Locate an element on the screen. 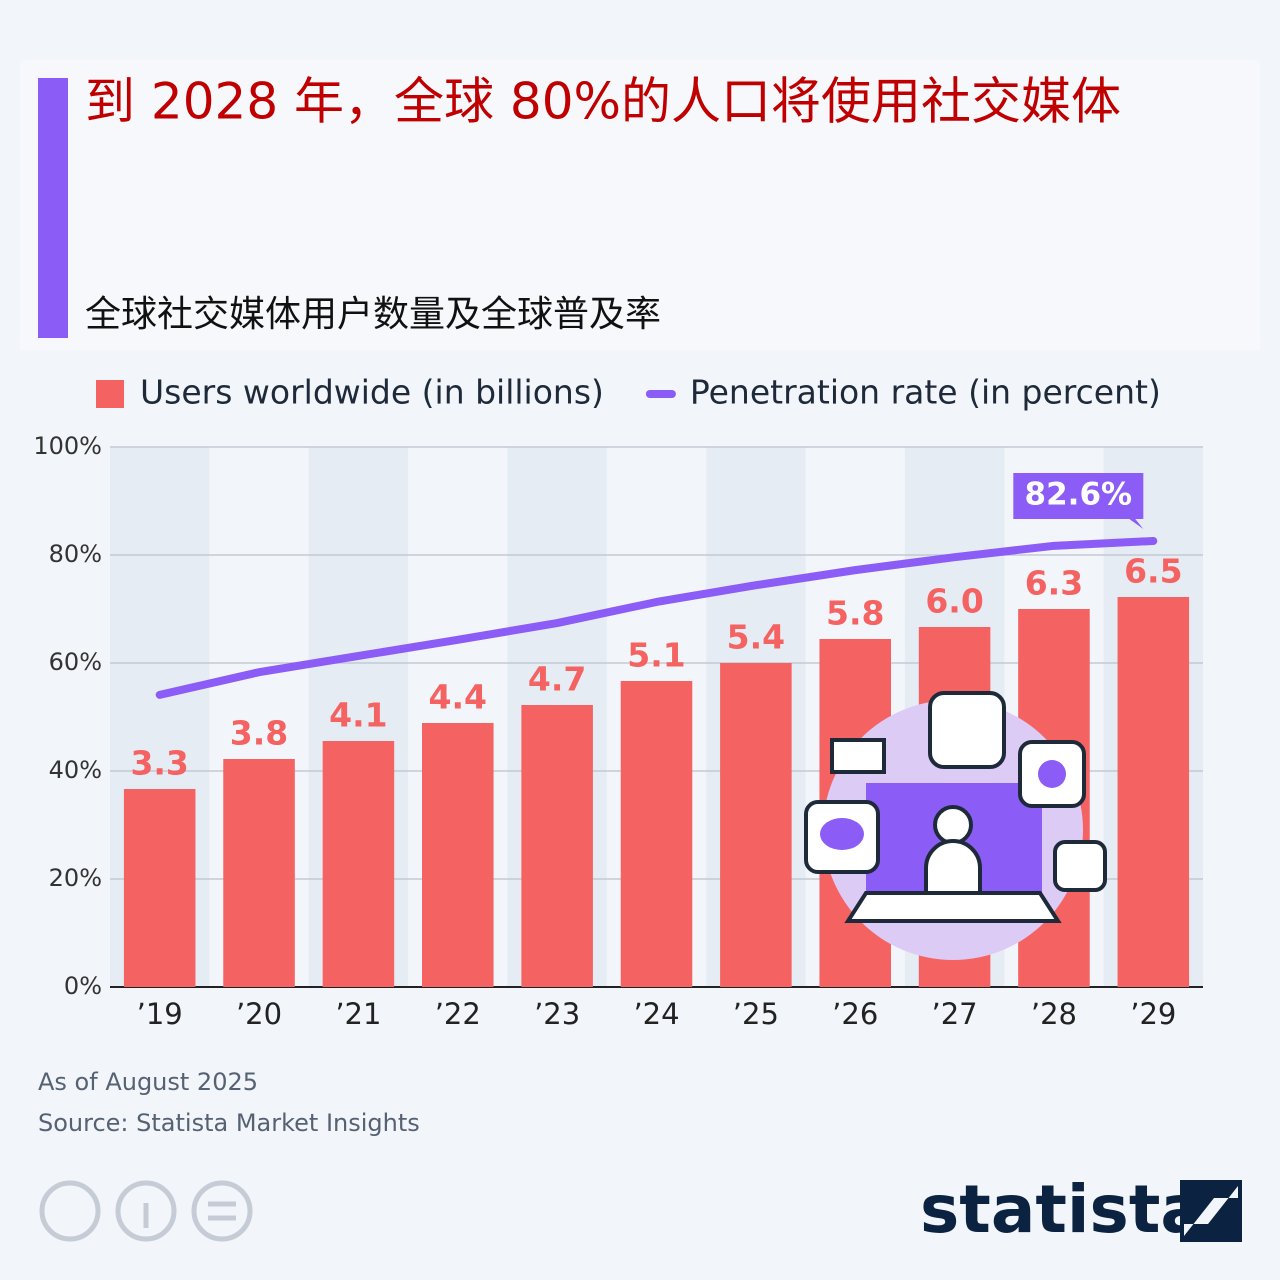 The image size is (1280, 1280). y-tick-label: 60% is located at coordinates (75, 662).